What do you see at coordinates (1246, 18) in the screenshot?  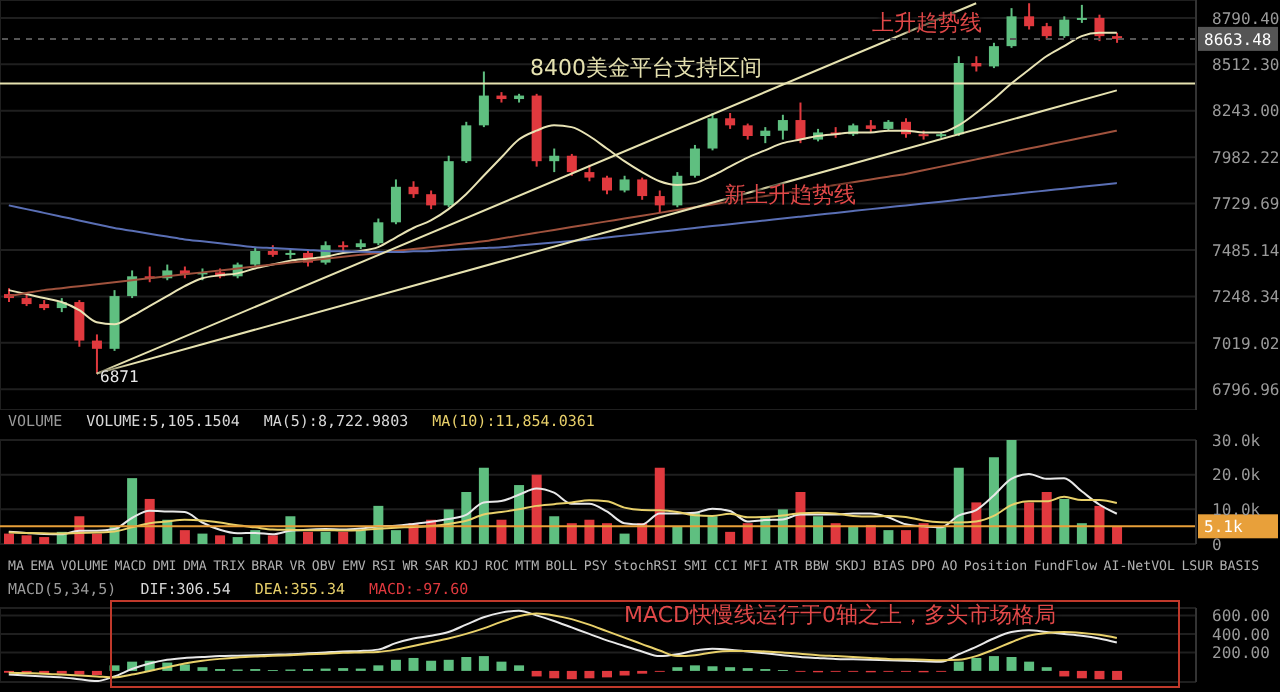 I see `y-tick-label: 8790.40` at bounding box center [1246, 18].